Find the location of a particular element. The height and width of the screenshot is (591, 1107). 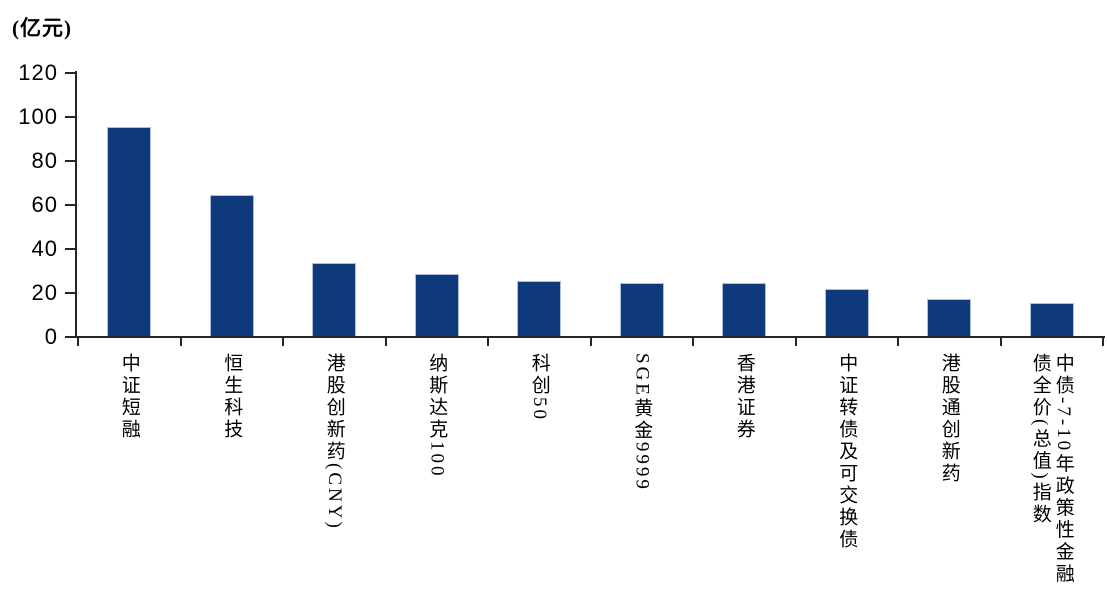

y-axis-unit-label: (亿元) is located at coordinates (42, 28).